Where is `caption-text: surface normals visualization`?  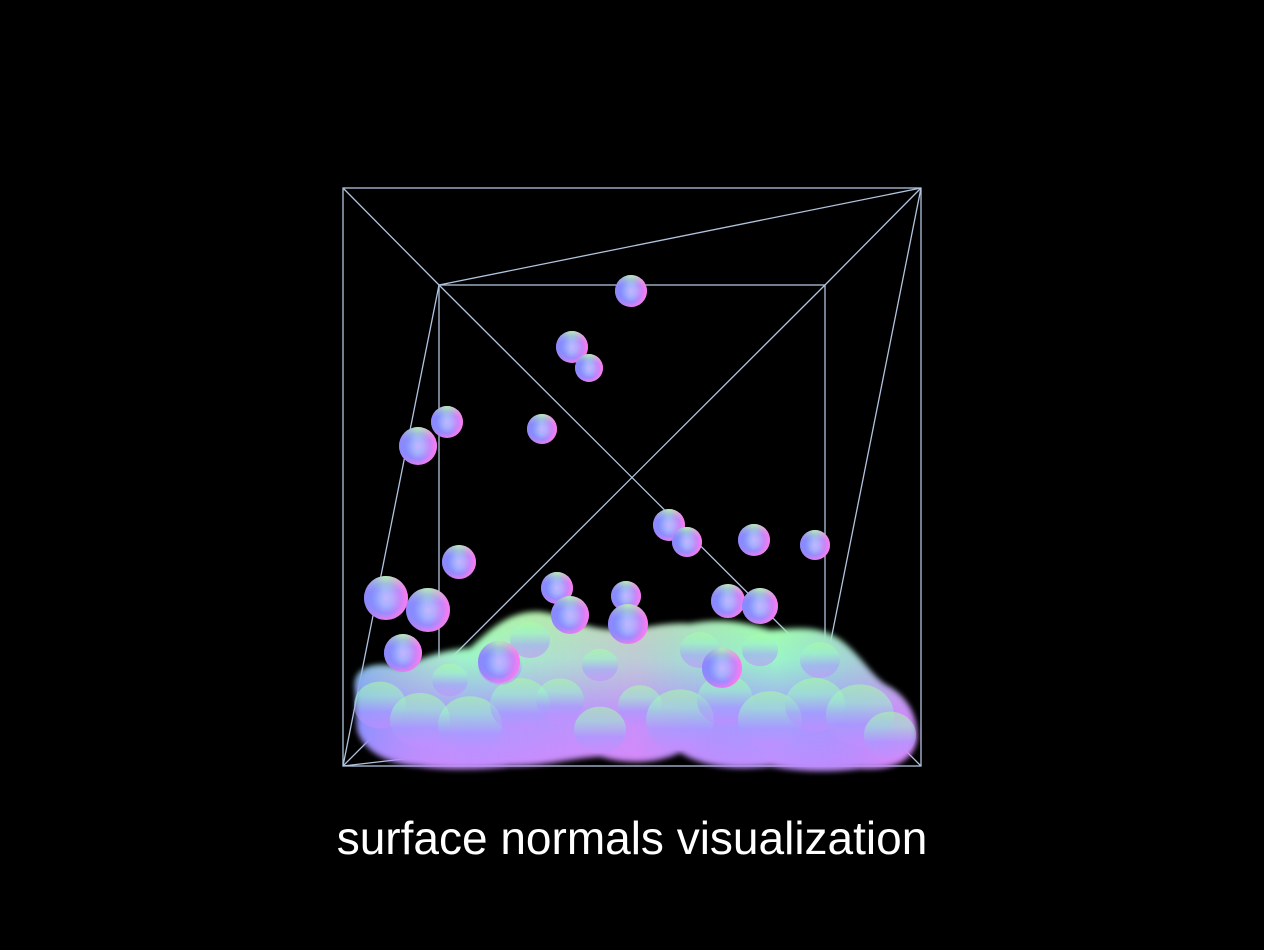 caption-text: surface normals visualization is located at coordinates (632, 838).